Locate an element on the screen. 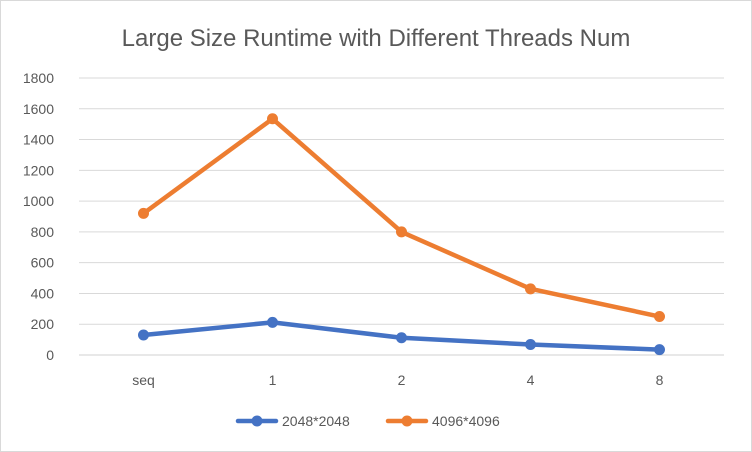 This screenshot has width=752, height=452. x-tick-label: 8 is located at coordinates (660, 380).